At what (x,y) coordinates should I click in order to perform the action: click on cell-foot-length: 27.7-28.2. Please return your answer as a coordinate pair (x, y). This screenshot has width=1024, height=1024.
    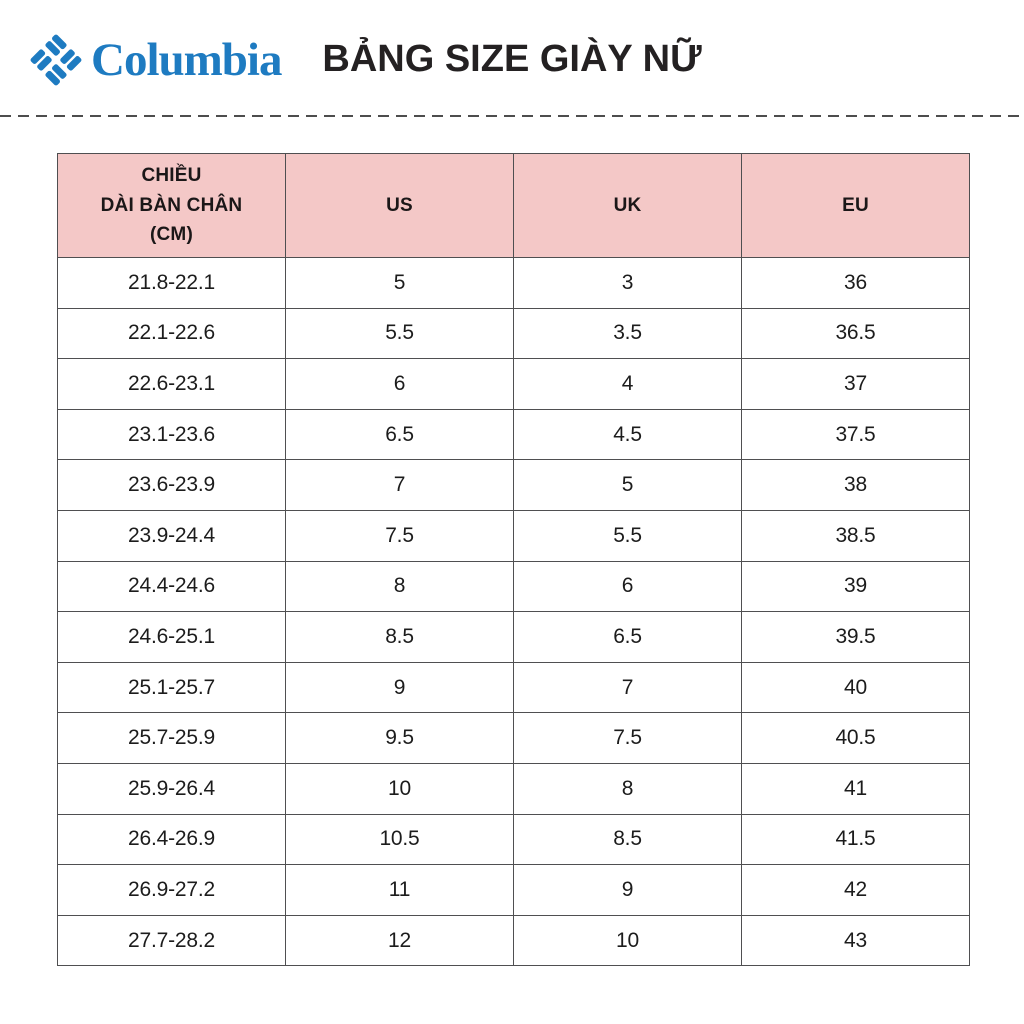
    Looking at the image, I should click on (171, 940).